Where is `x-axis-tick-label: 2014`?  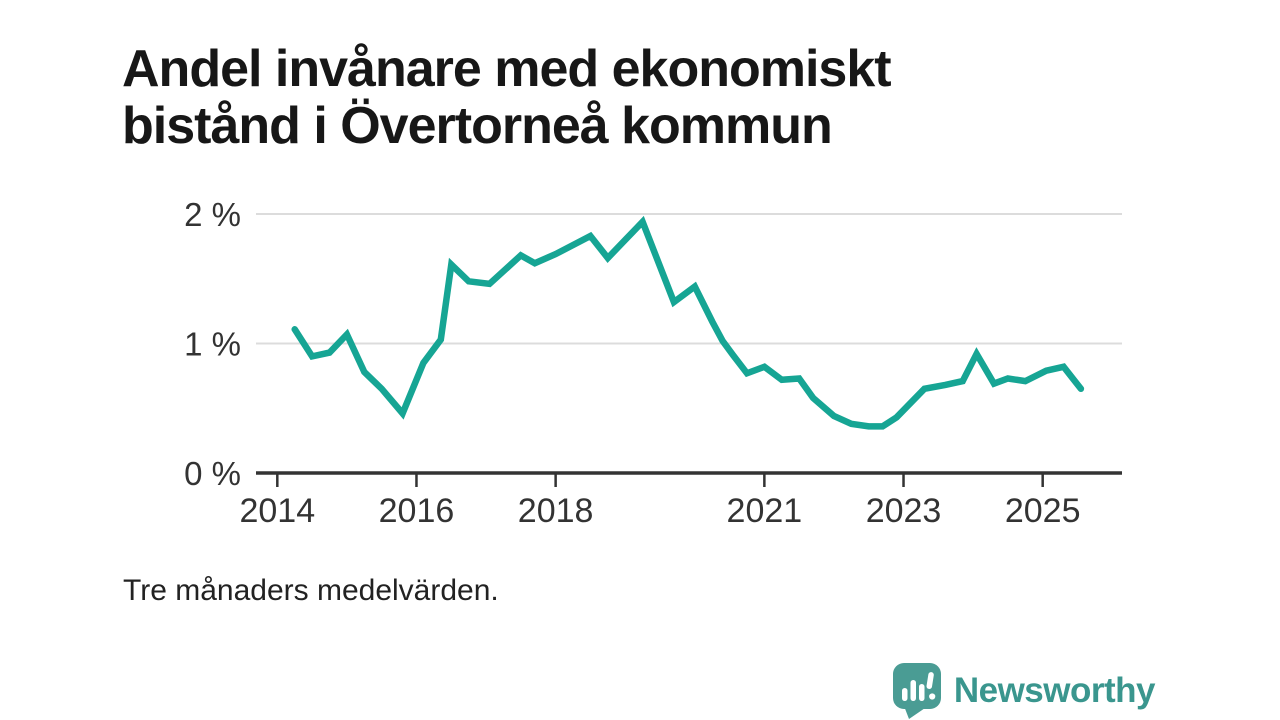 x-axis-tick-label: 2014 is located at coordinates (277, 511).